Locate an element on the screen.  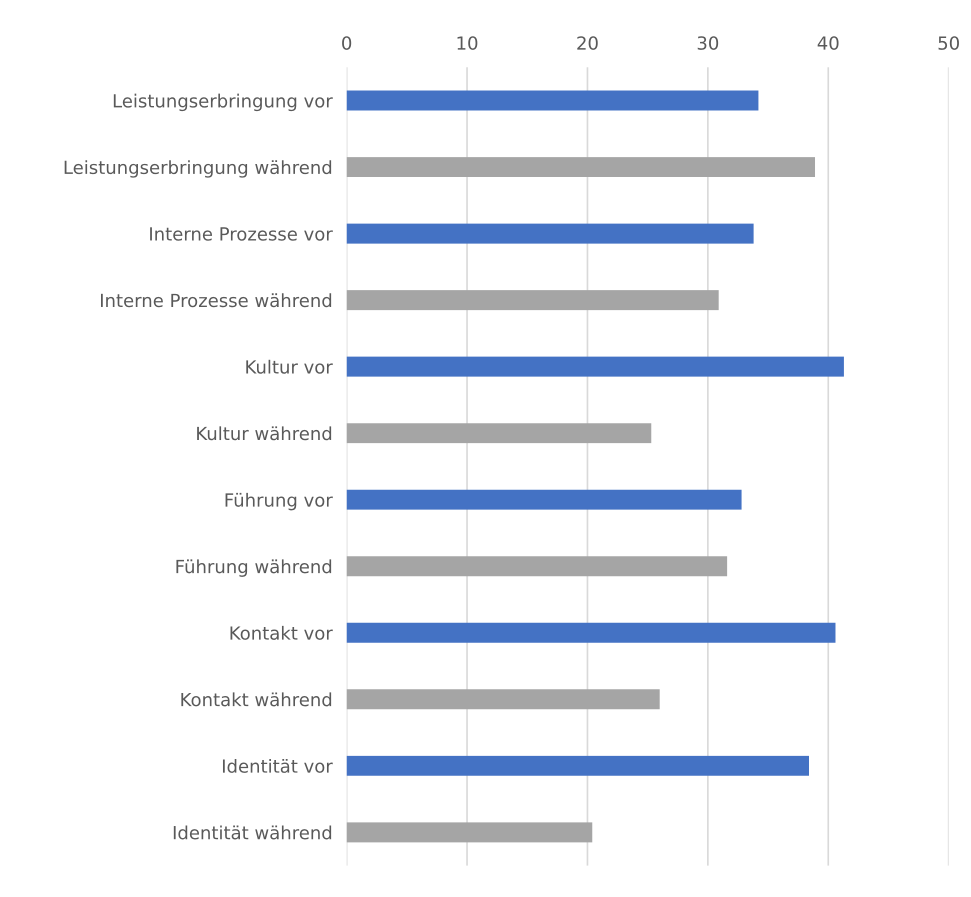
x-tick-label: 30 is located at coordinates (708, 43).